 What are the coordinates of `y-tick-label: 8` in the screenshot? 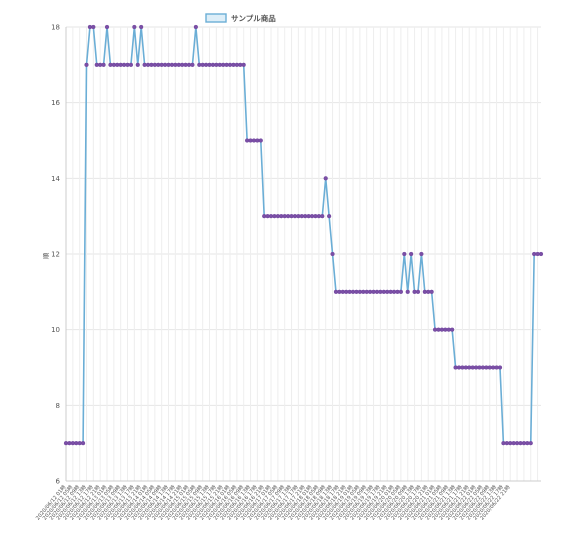 It's located at (58, 406).